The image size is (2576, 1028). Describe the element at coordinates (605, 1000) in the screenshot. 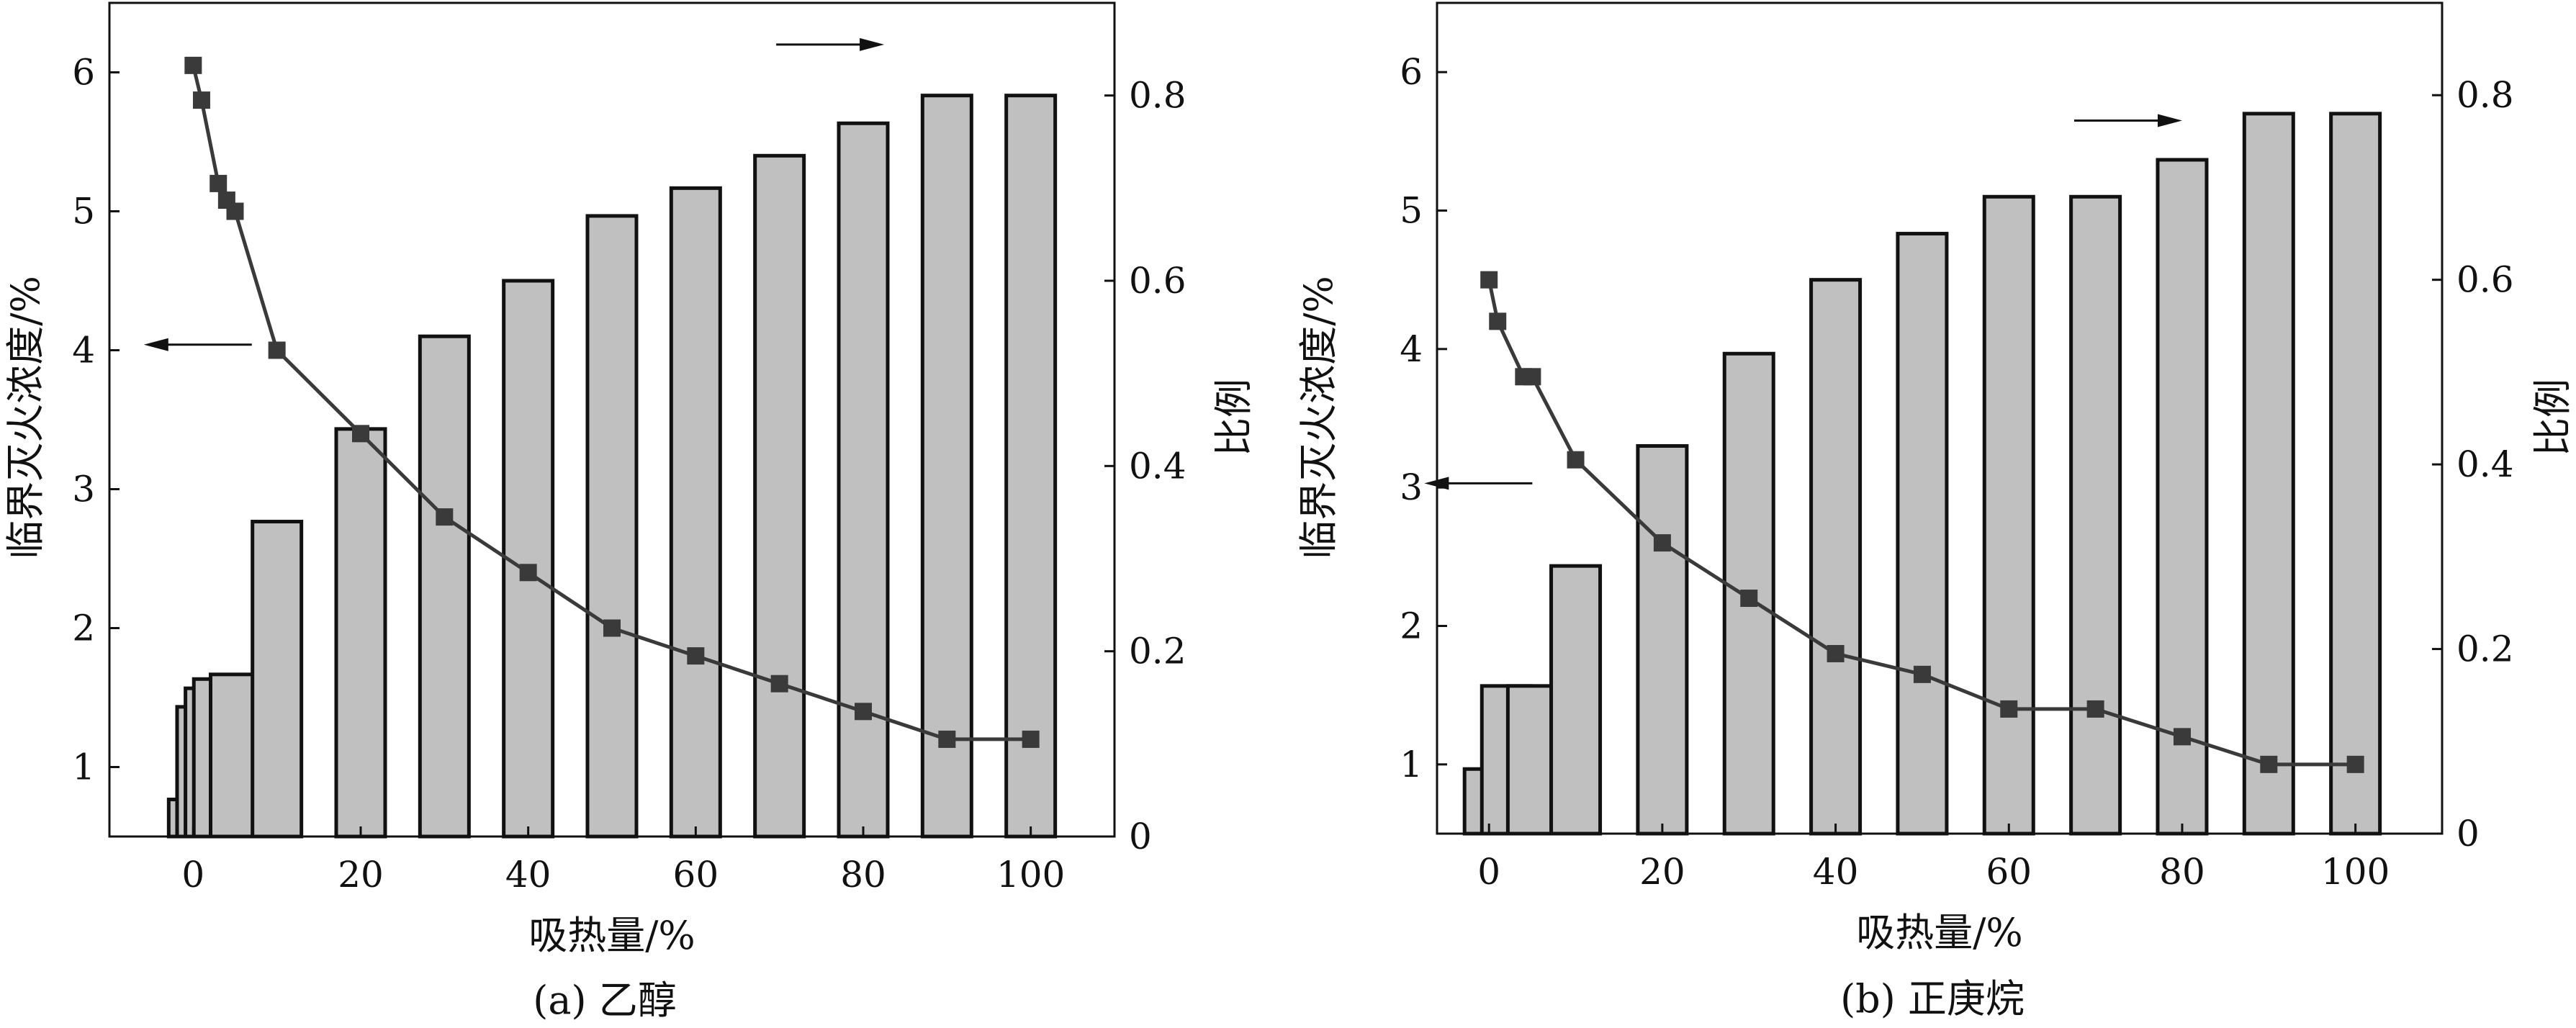

I see `panel-caption: (a) 乙醇` at that location.